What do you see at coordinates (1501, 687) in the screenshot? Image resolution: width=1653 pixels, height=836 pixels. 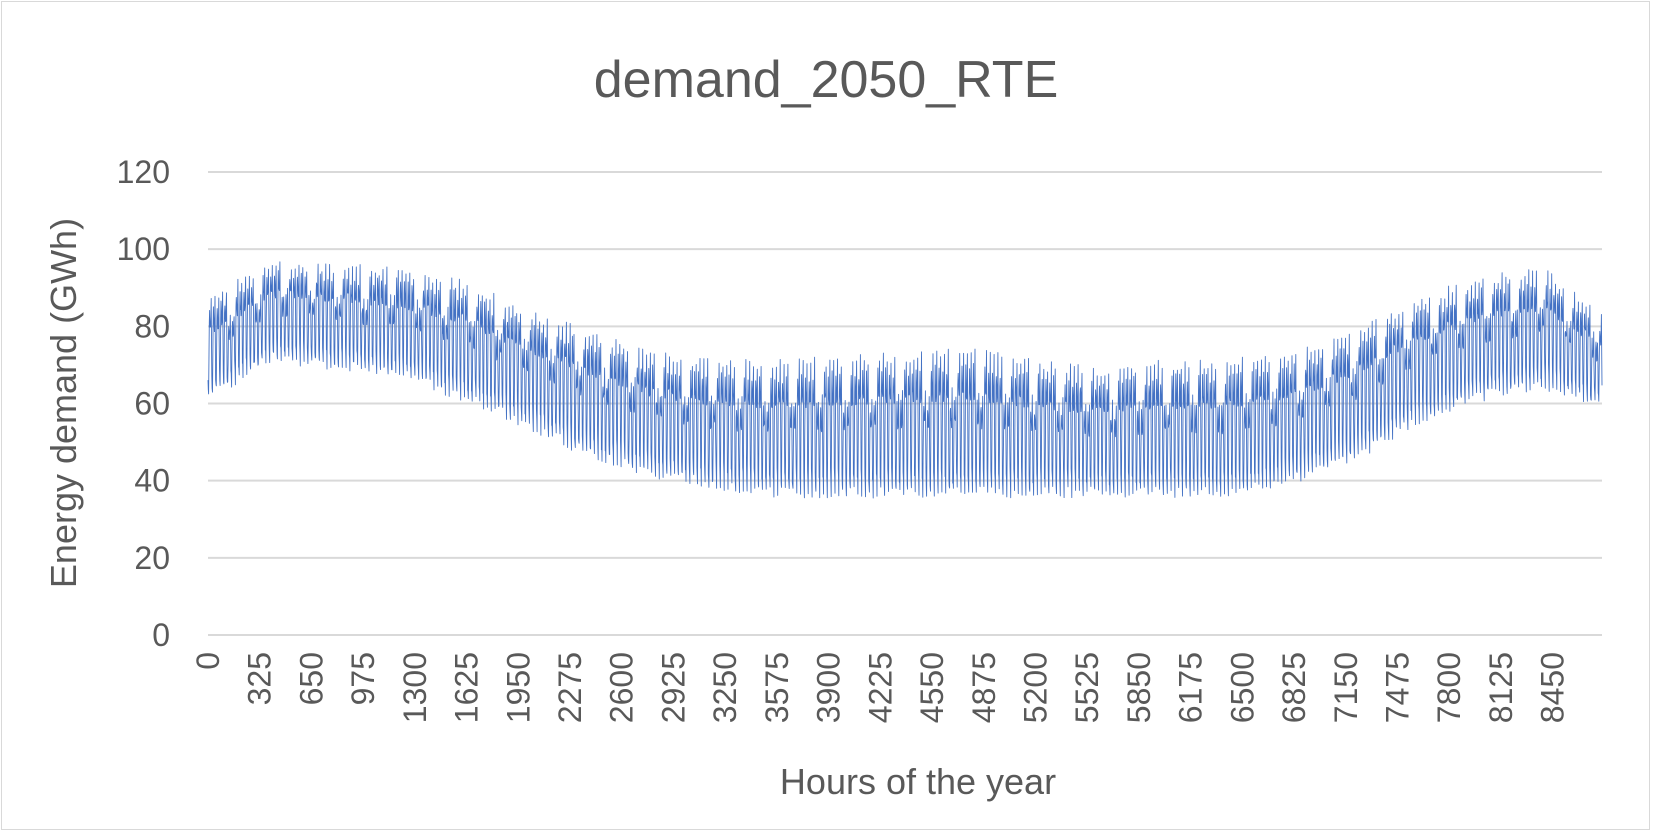 I see `x-tick-label: 8125` at bounding box center [1501, 687].